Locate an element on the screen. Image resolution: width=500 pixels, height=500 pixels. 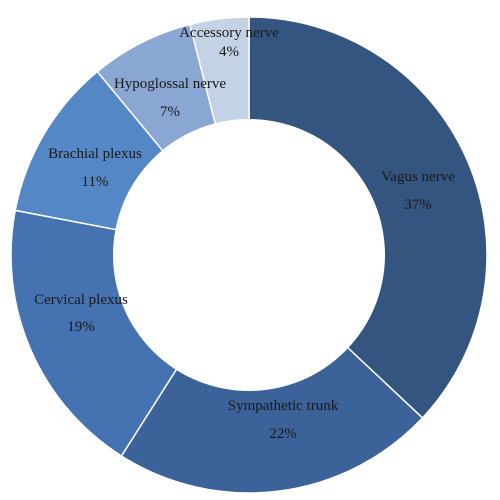
slice-value-accessory-nerve: 4% is located at coordinates (229, 52).